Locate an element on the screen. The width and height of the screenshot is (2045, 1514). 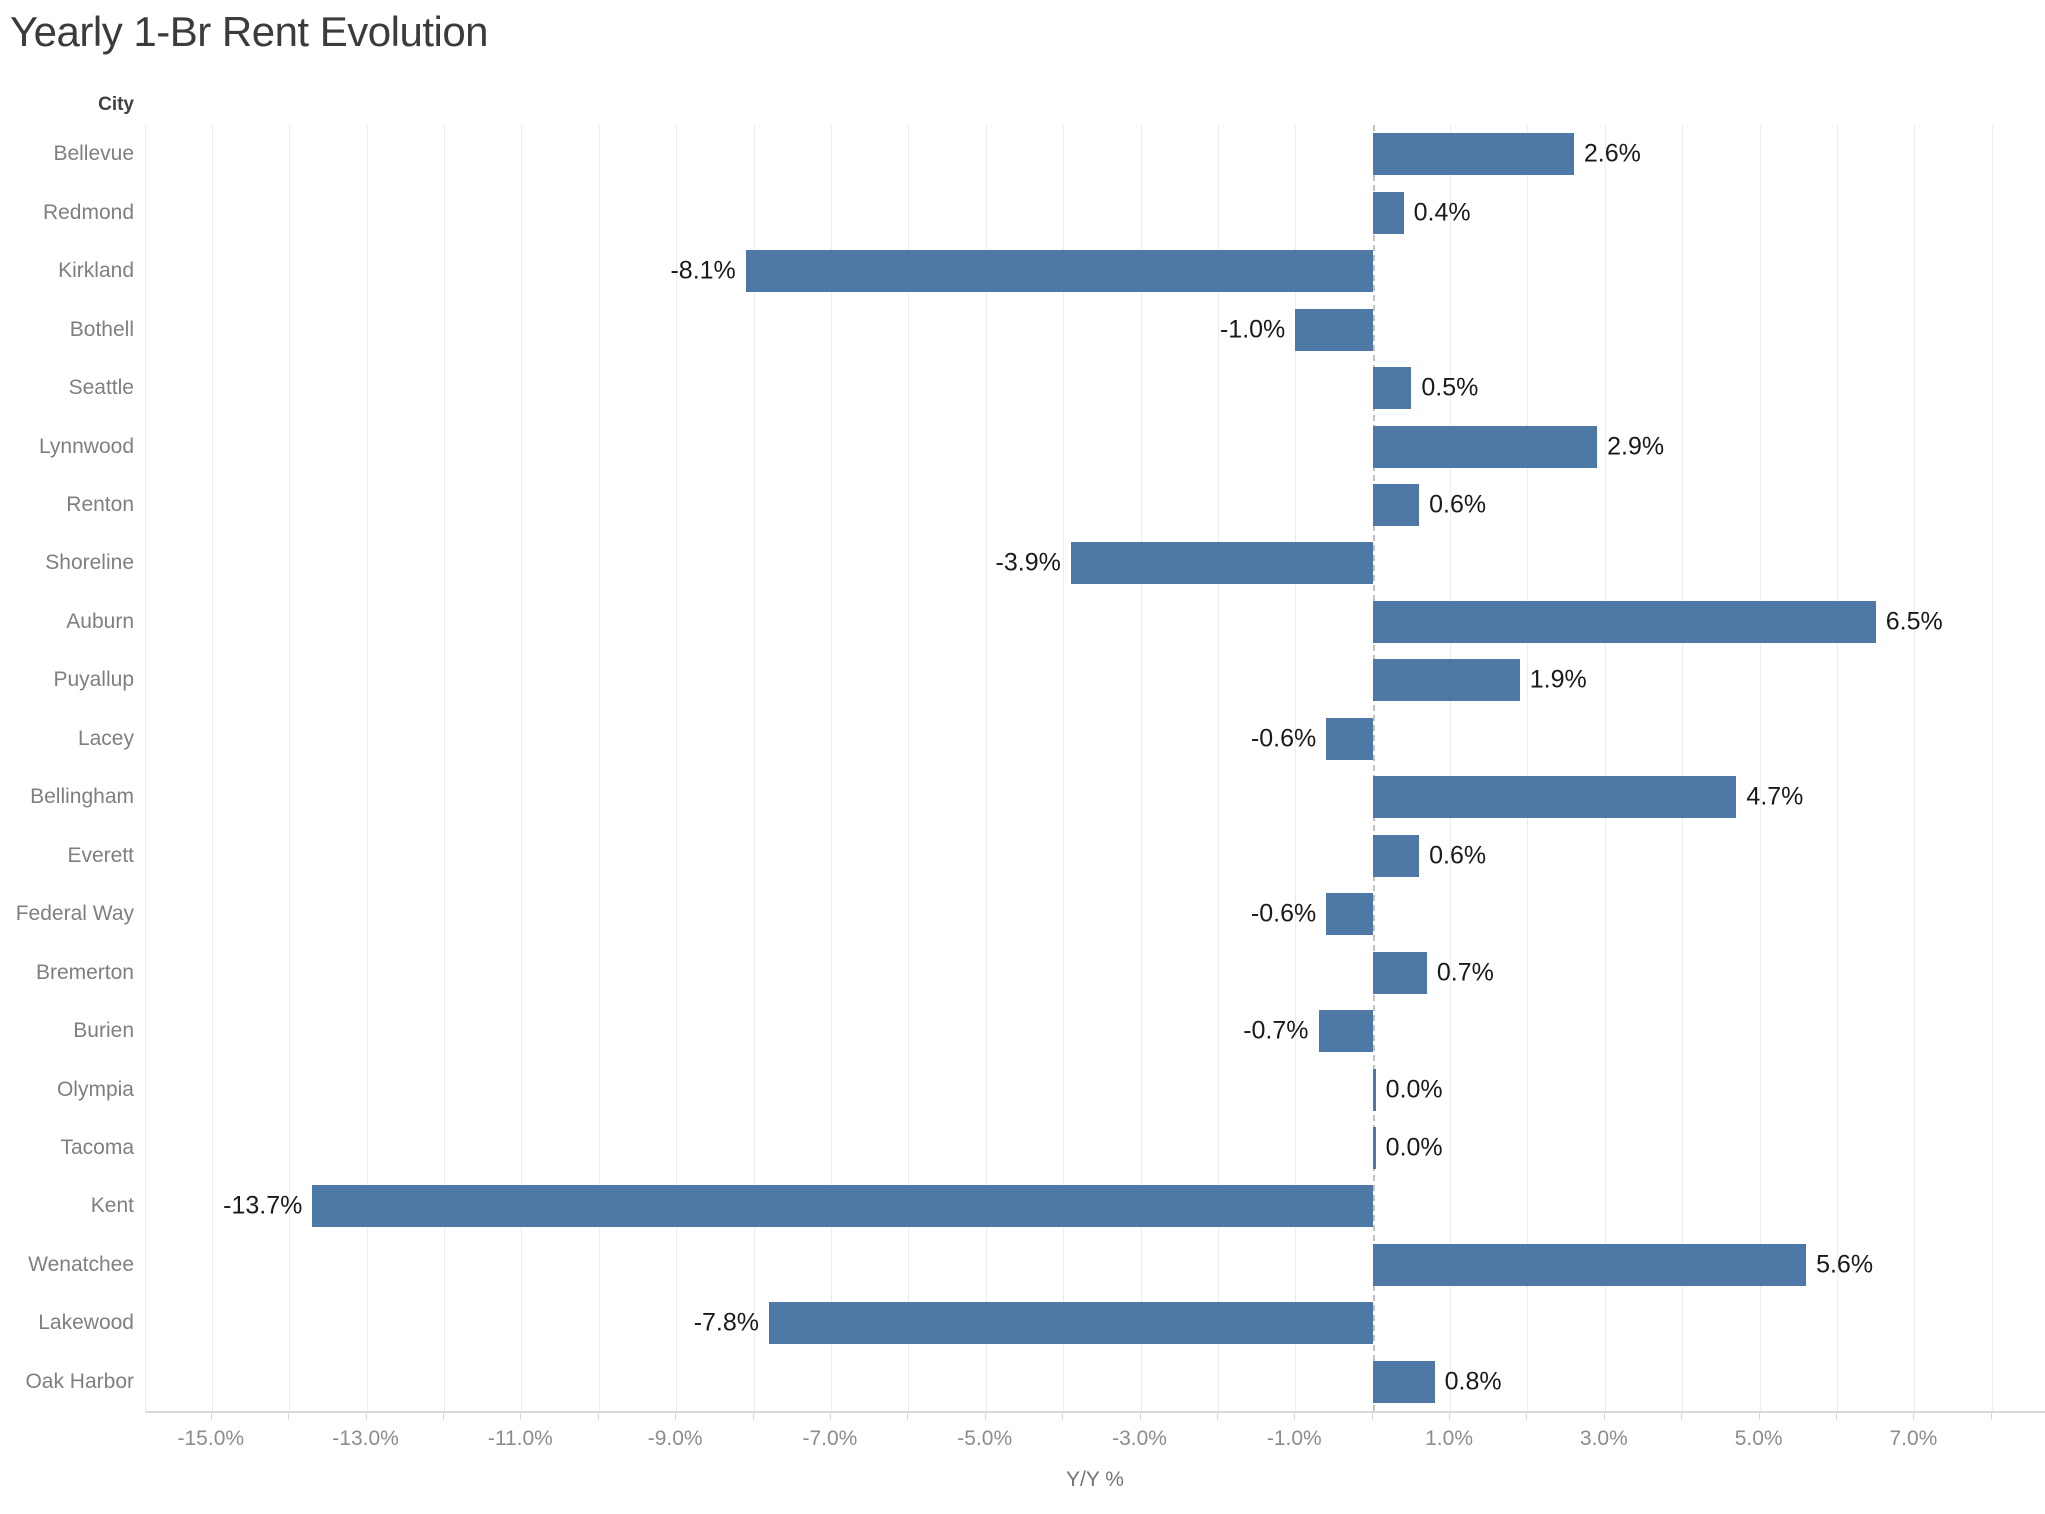
category-label-shoreline: Shoreline is located at coordinates (89, 563).